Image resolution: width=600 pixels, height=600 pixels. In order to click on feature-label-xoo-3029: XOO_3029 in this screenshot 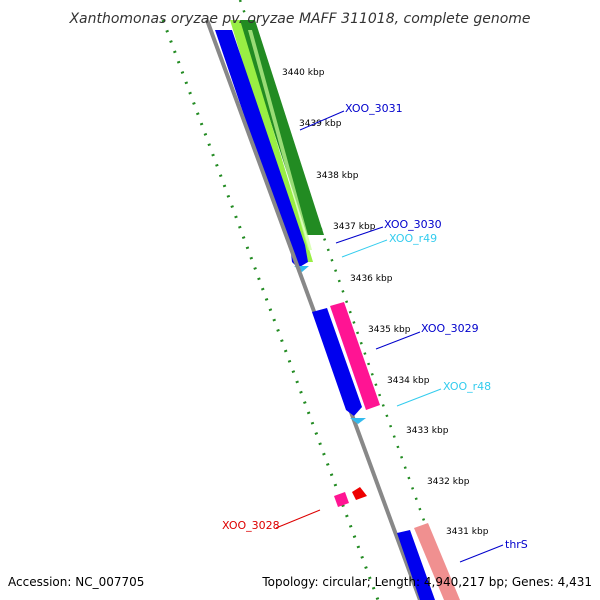, I will do `click(450, 328)`.